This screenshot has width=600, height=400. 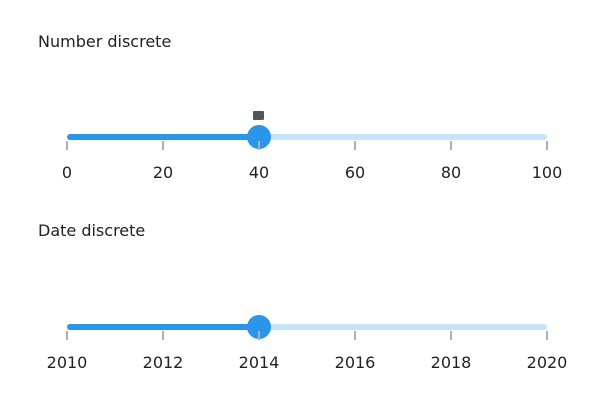 I want to click on tick-label: 60, so click(x=355, y=172).